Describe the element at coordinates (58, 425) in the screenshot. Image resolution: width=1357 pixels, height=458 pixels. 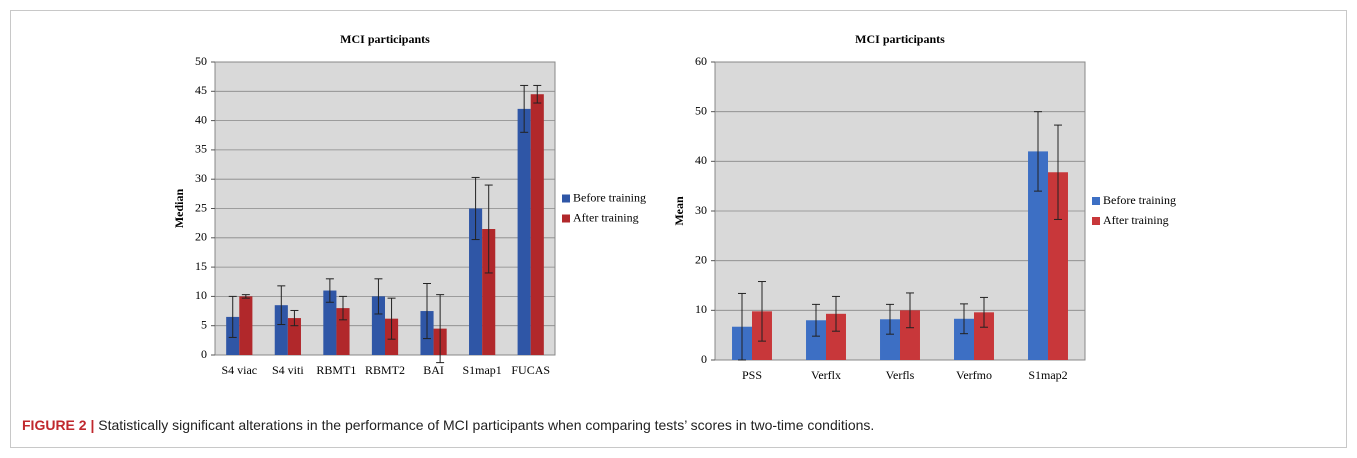
I see `caption-label: FIGURE 2 |` at that location.